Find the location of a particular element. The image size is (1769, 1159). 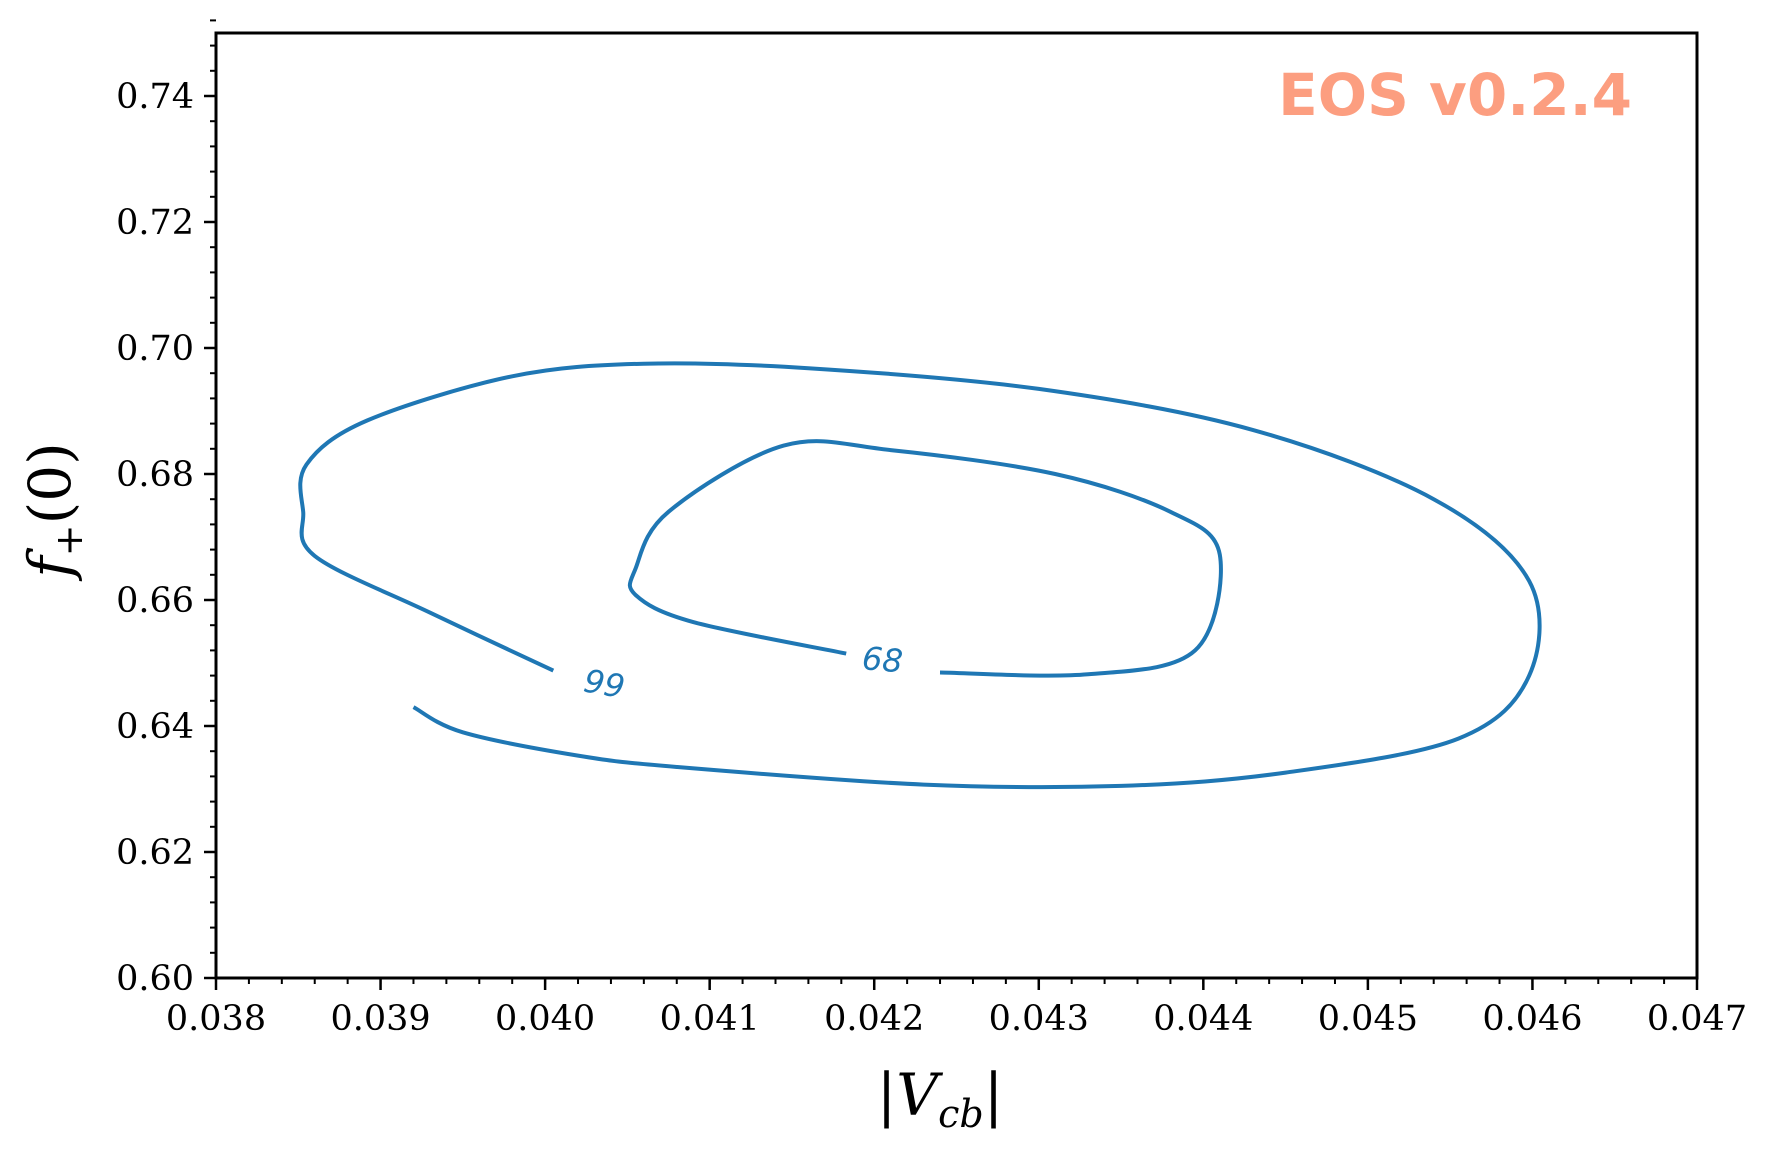

x-tick-label: 0.046 is located at coordinates (1532, 1019).